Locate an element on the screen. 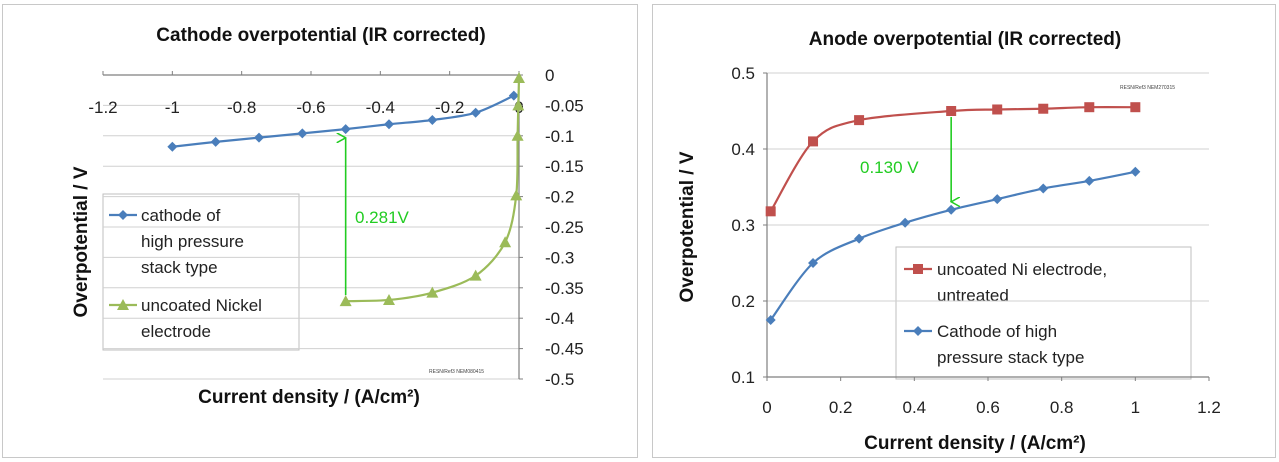 This screenshot has width=1279, height=462. legend-label-line2: untreated is located at coordinates (973, 295).